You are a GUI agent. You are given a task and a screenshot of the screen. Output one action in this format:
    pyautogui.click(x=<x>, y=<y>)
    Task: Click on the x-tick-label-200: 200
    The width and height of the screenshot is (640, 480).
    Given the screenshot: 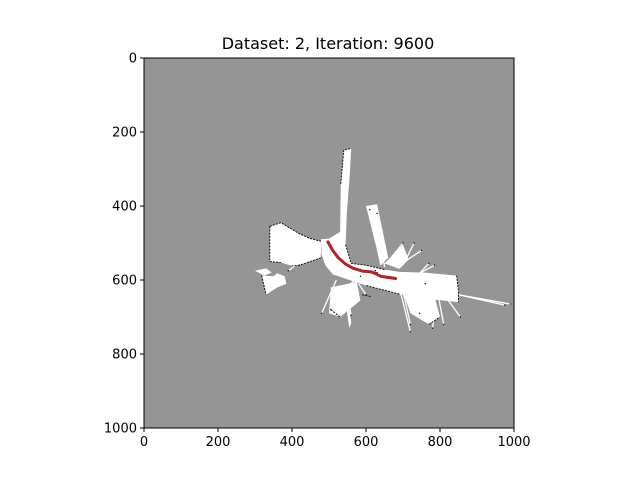 What is the action you would take?
    pyautogui.click(x=218, y=442)
    